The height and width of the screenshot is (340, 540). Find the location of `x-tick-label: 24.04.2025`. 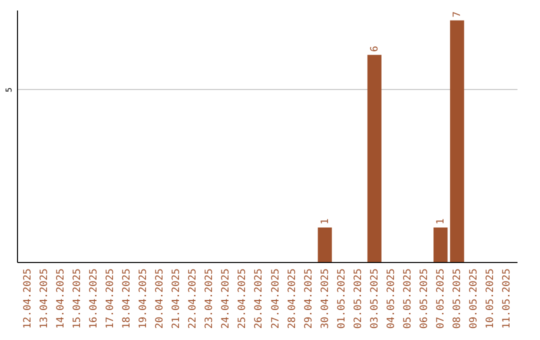

x-tick-label: 24.04.2025 is located at coordinates (226, 298).